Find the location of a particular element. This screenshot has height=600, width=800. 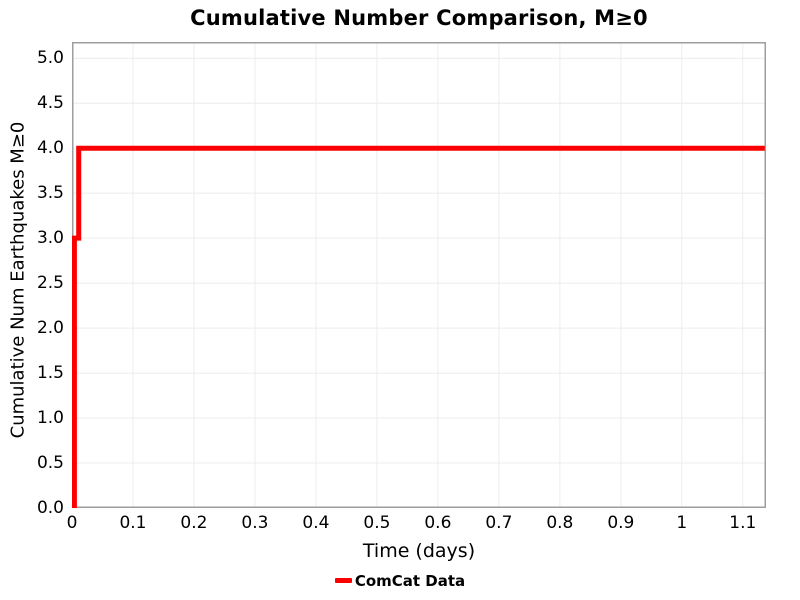

y-tick-label: 5.0 is located at coordinates (50, 58).